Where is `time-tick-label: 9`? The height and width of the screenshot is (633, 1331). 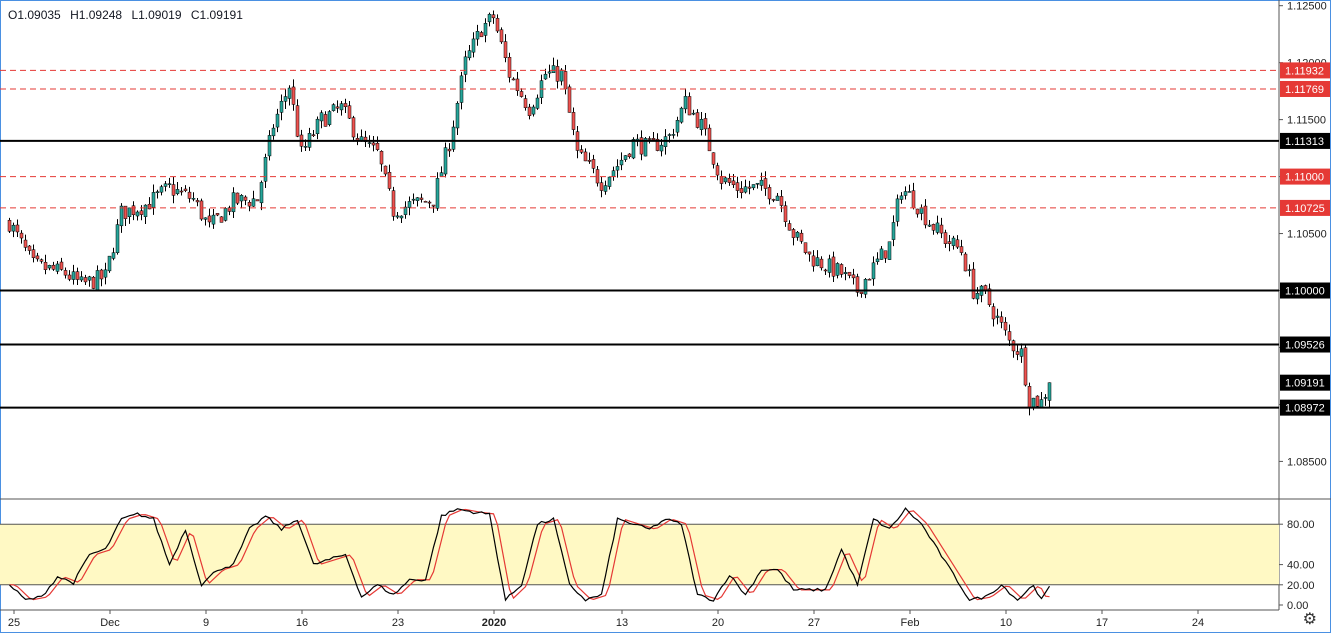 time-tick-label: 9 is located at coordinates (206, 623).